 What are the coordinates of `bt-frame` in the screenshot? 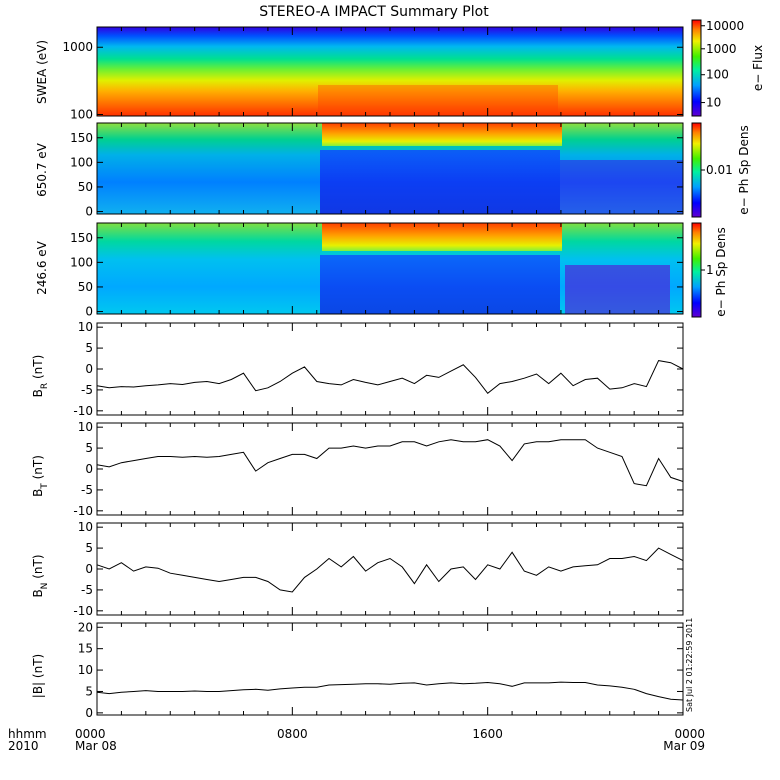 It's located at (390, 469).